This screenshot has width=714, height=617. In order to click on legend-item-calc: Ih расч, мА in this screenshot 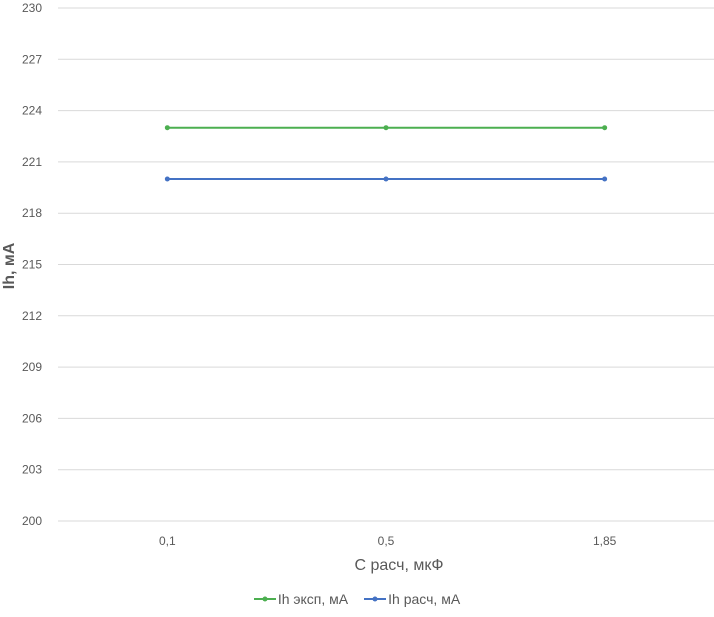, I will do `click(412, 599)`.